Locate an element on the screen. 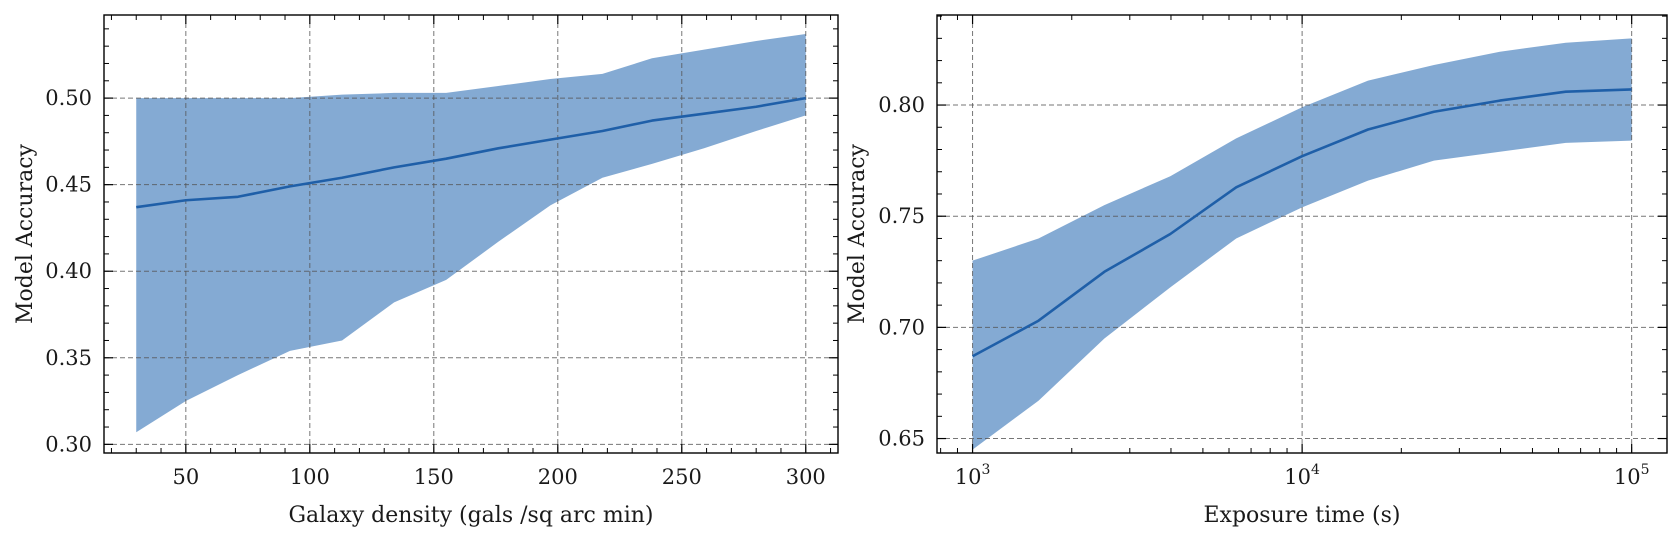 This screenshot has width=1680, height=537. y-tick-label: 0.30 is located at coordinates (68, 444).